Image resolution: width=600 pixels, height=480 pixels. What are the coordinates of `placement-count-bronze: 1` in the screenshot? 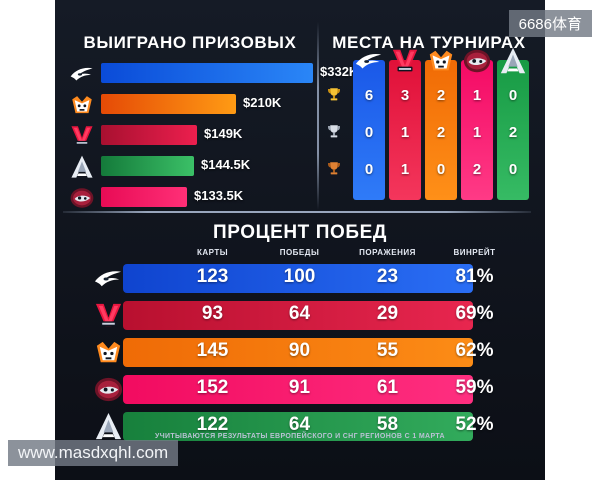 It's located at (405, 169).